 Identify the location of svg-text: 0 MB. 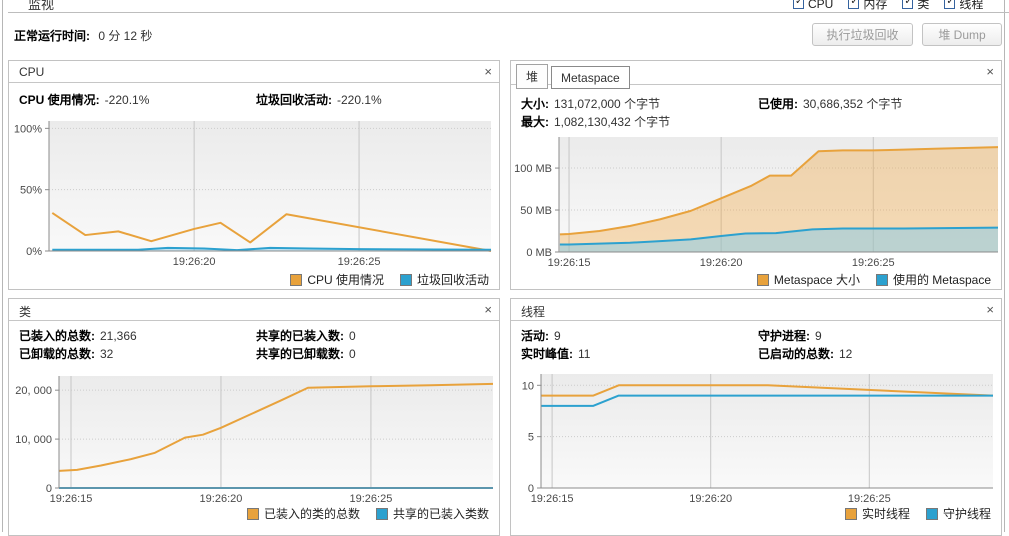
(539, 253).